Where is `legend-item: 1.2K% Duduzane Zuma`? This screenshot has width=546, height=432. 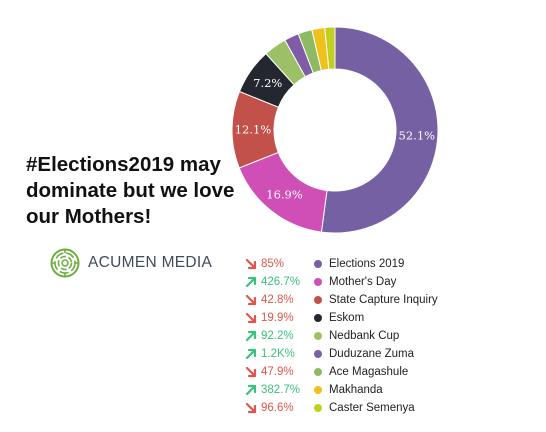 legend-item: 1.2K% Duduzane Zuma is located at coordinates (341, 354).